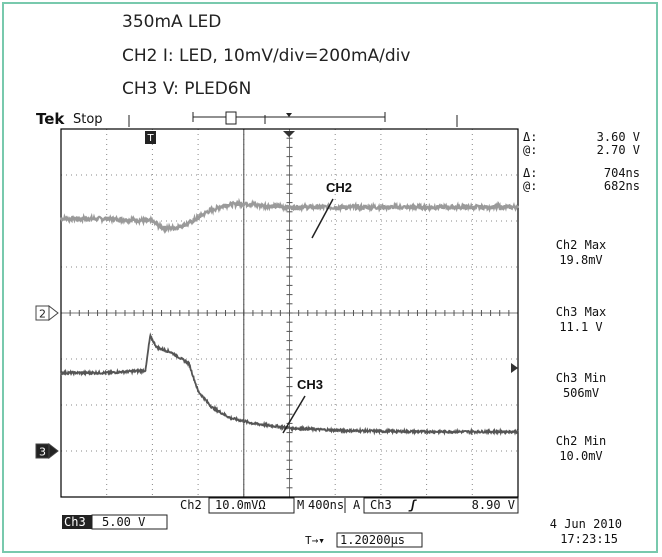  Describe the element at coordinates (580, 260) in the screenshot. I see `stat-ch2-max-value: 19.8mV` at that location.